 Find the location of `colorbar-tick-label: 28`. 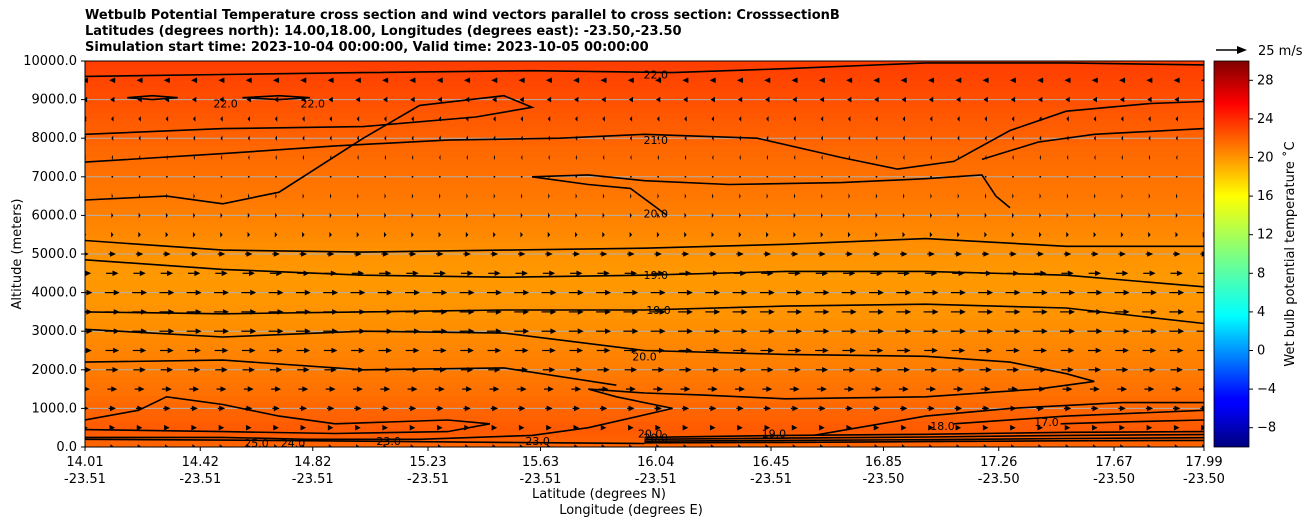

colorbar-tick-label: 28 is located at coordinates (1265, 80).